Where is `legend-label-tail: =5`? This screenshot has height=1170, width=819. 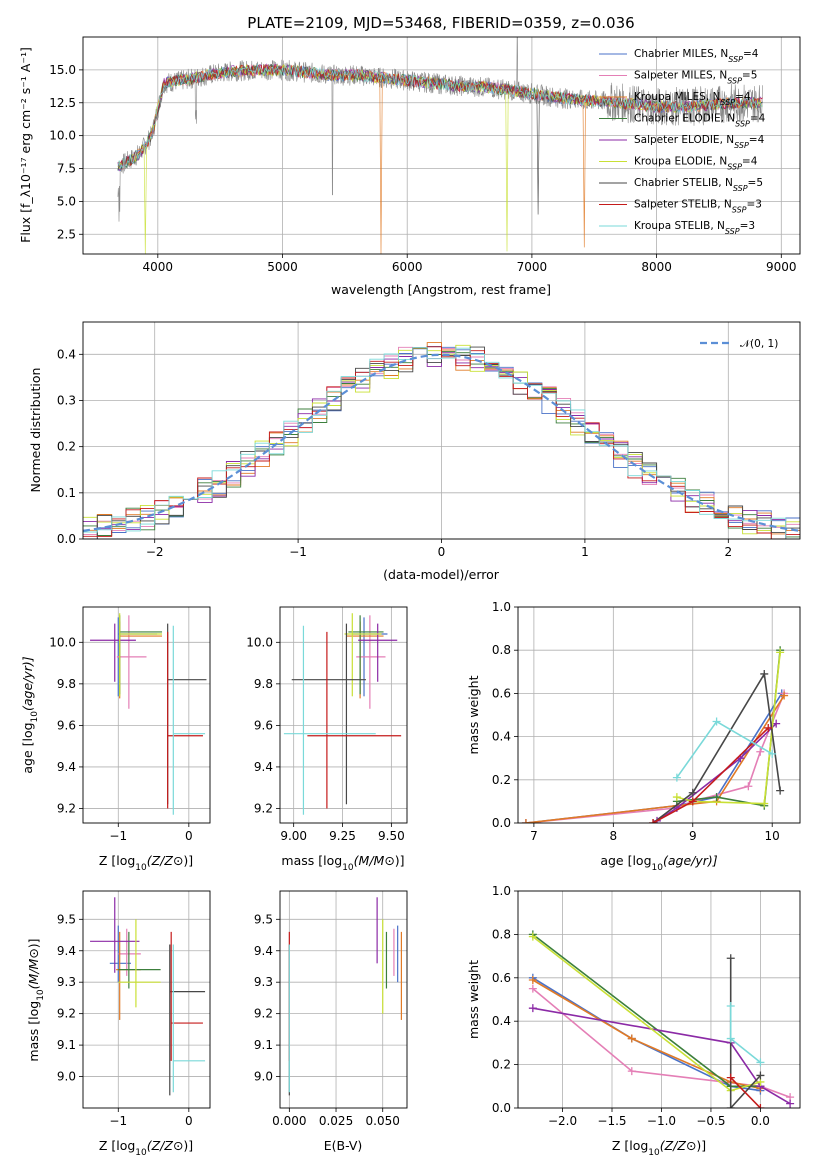
legend-label-tail: =5 is located at coordinates (755, 183).